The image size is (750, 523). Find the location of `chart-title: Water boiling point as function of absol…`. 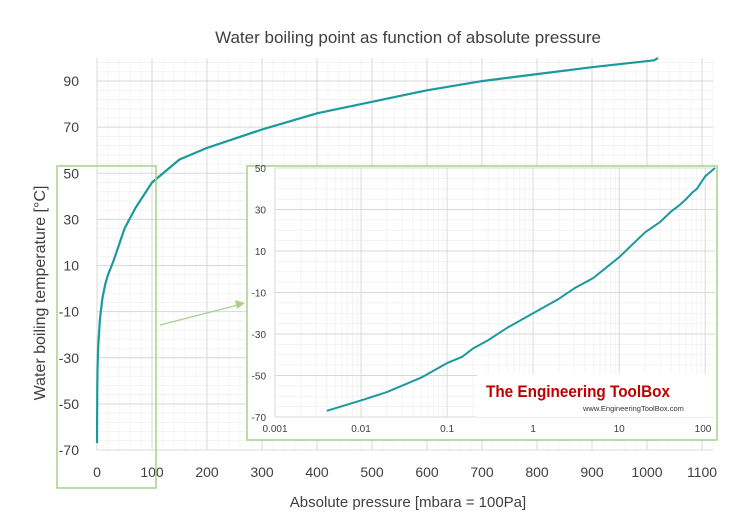

chart-title: Water boiling point as function of absol… is located at coordinates (408, 37).